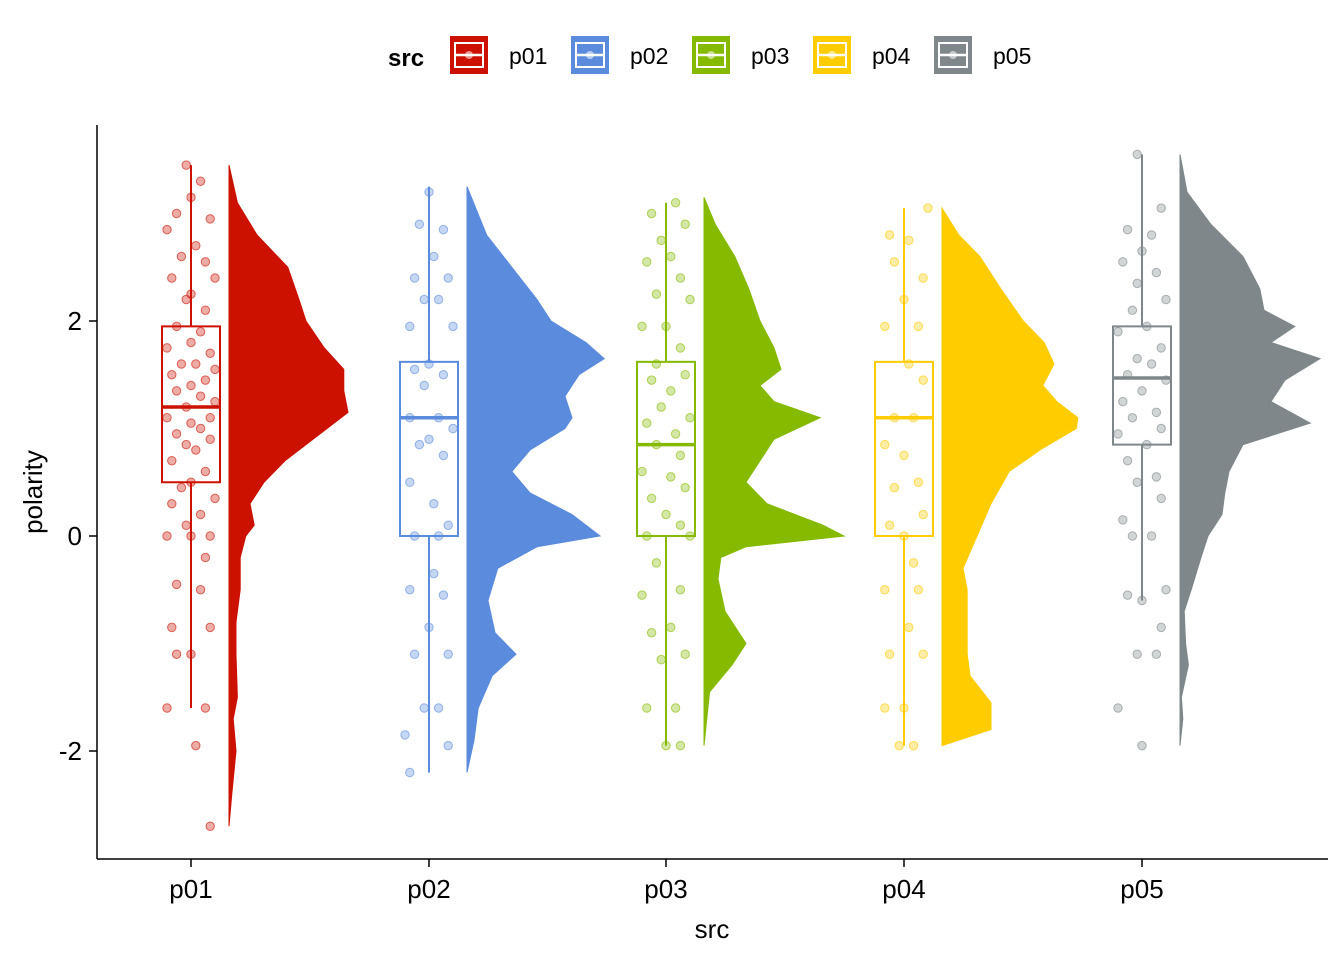  Describe the element at coordinates (649, 56) in the screenshot. I see `legend-label: p02` at that location.